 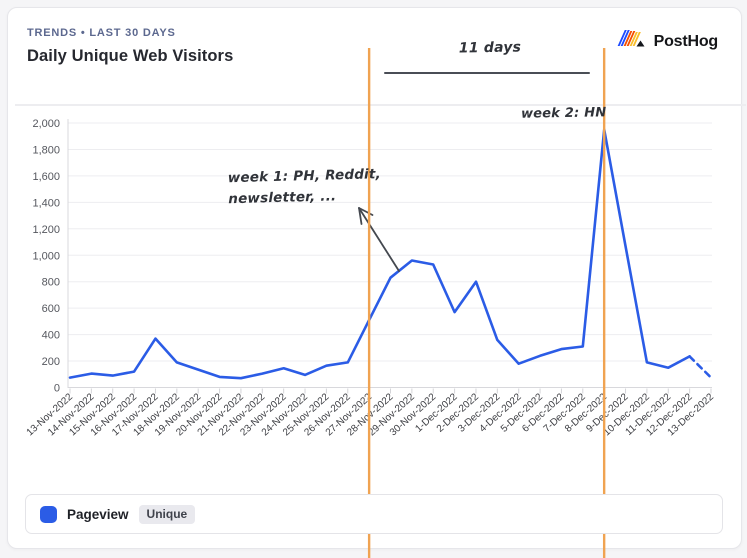 I want to click on unique-badge: Unique, so click(x=167, y=514).